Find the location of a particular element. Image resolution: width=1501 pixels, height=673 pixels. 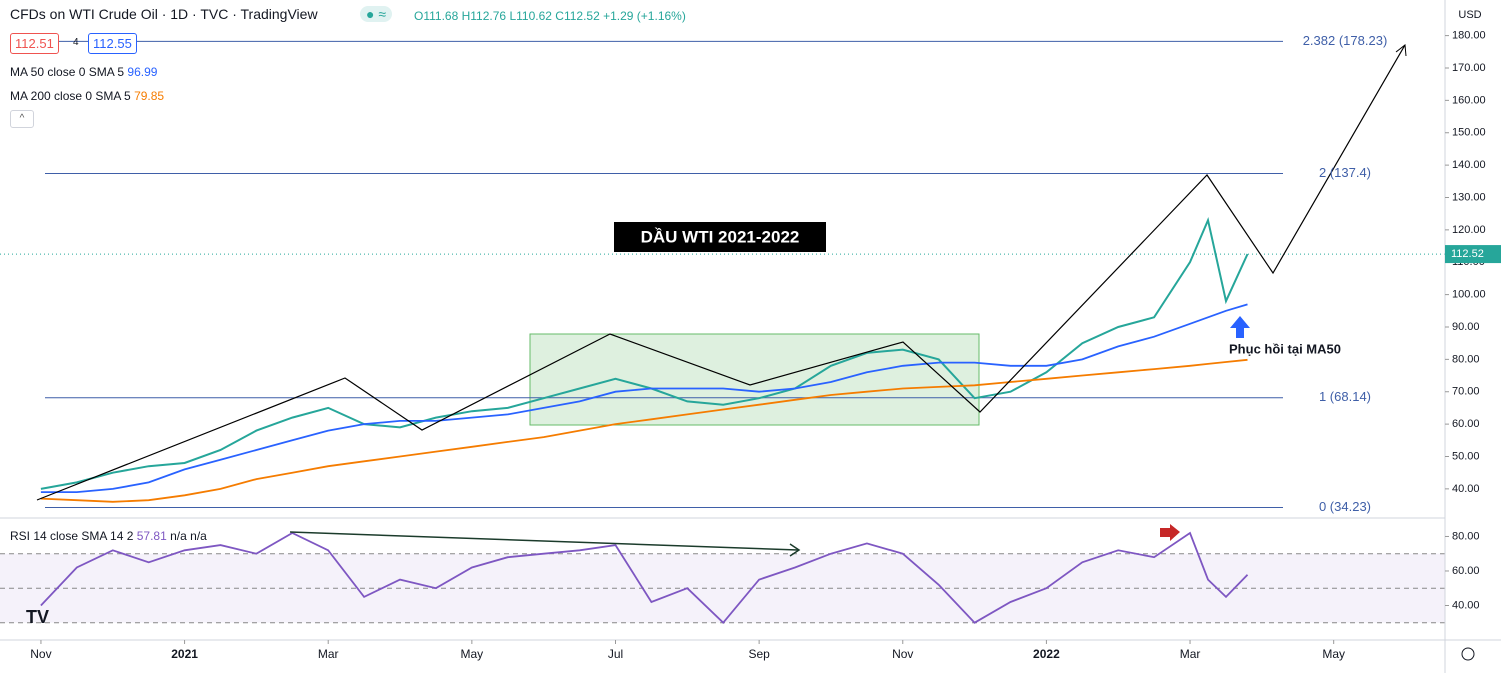

y-tick-label: 160.00 is located at coordinates (1469, 100).